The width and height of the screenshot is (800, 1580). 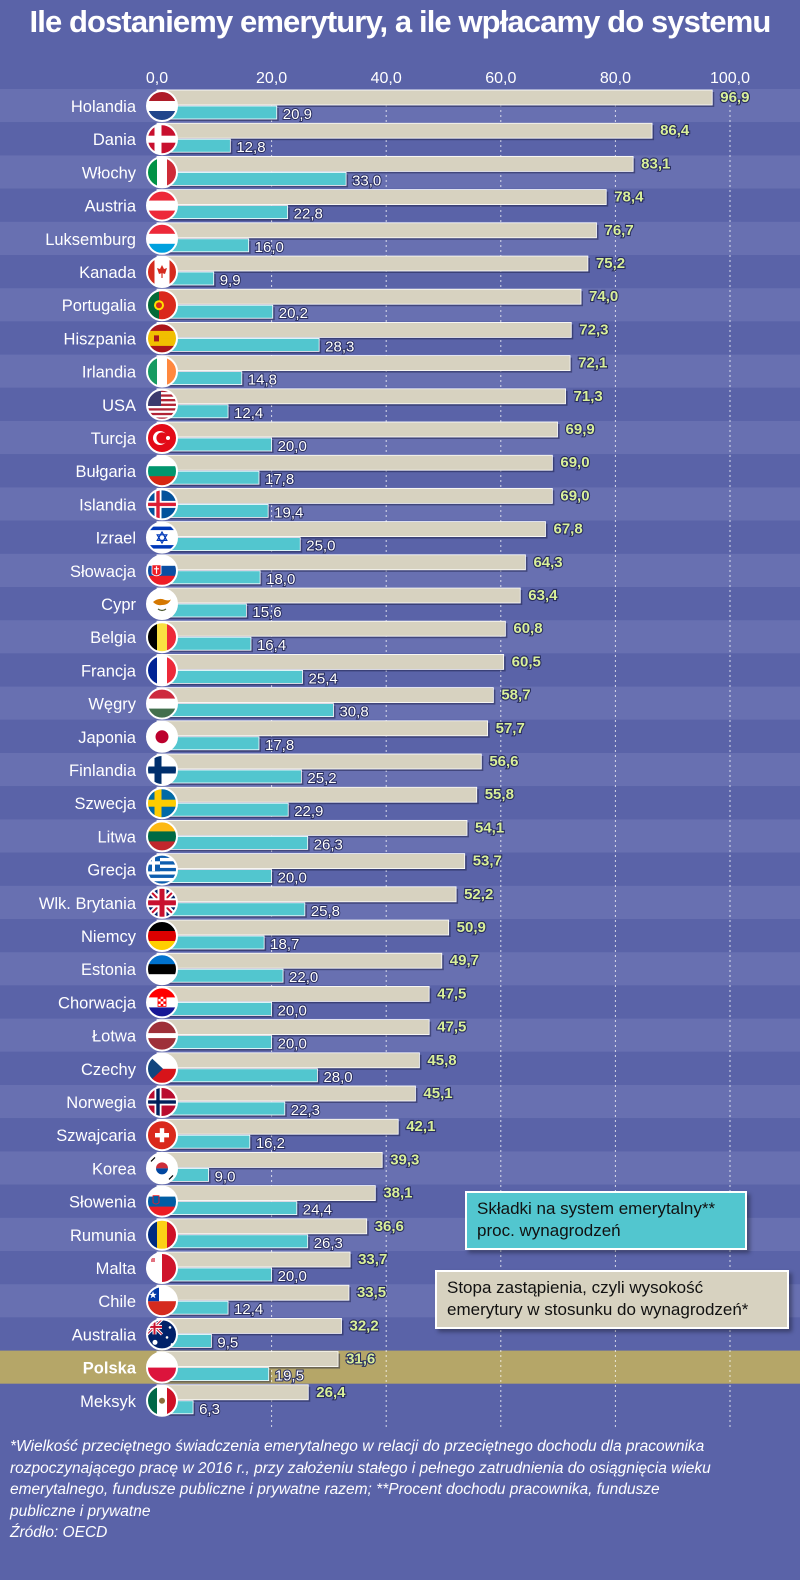 I want to click on country-label: Finlandia, so click(x=103, y=771).